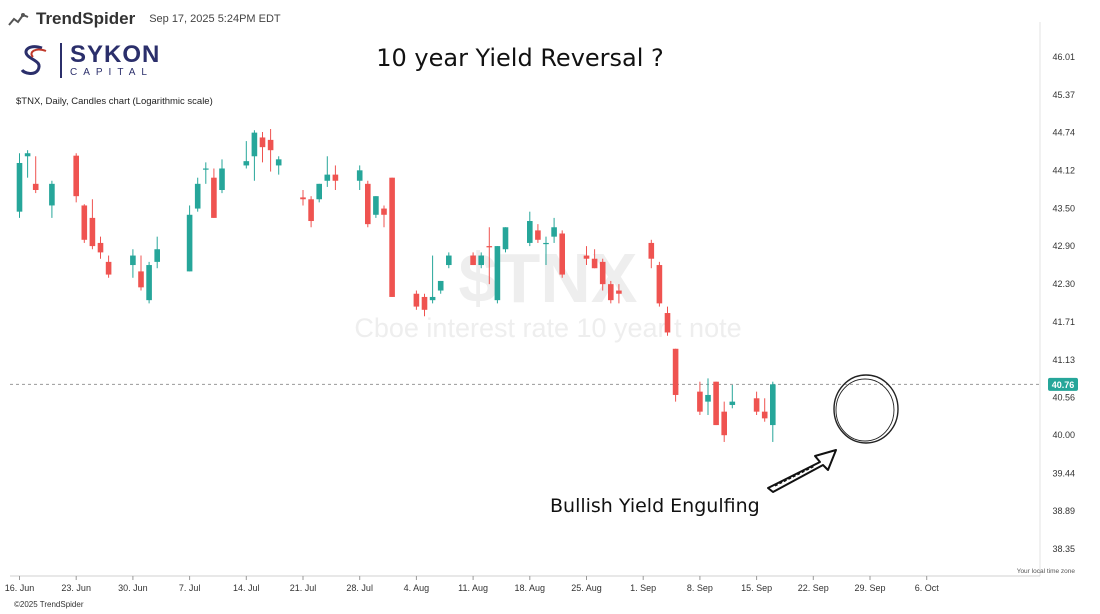 The height and width of the screenshot is (614, 1100). What do you see at coordinates (1046, 571) in the screenshot?
I see `time-zone-label: Your local time zone` at bounding box center [1046, 571].